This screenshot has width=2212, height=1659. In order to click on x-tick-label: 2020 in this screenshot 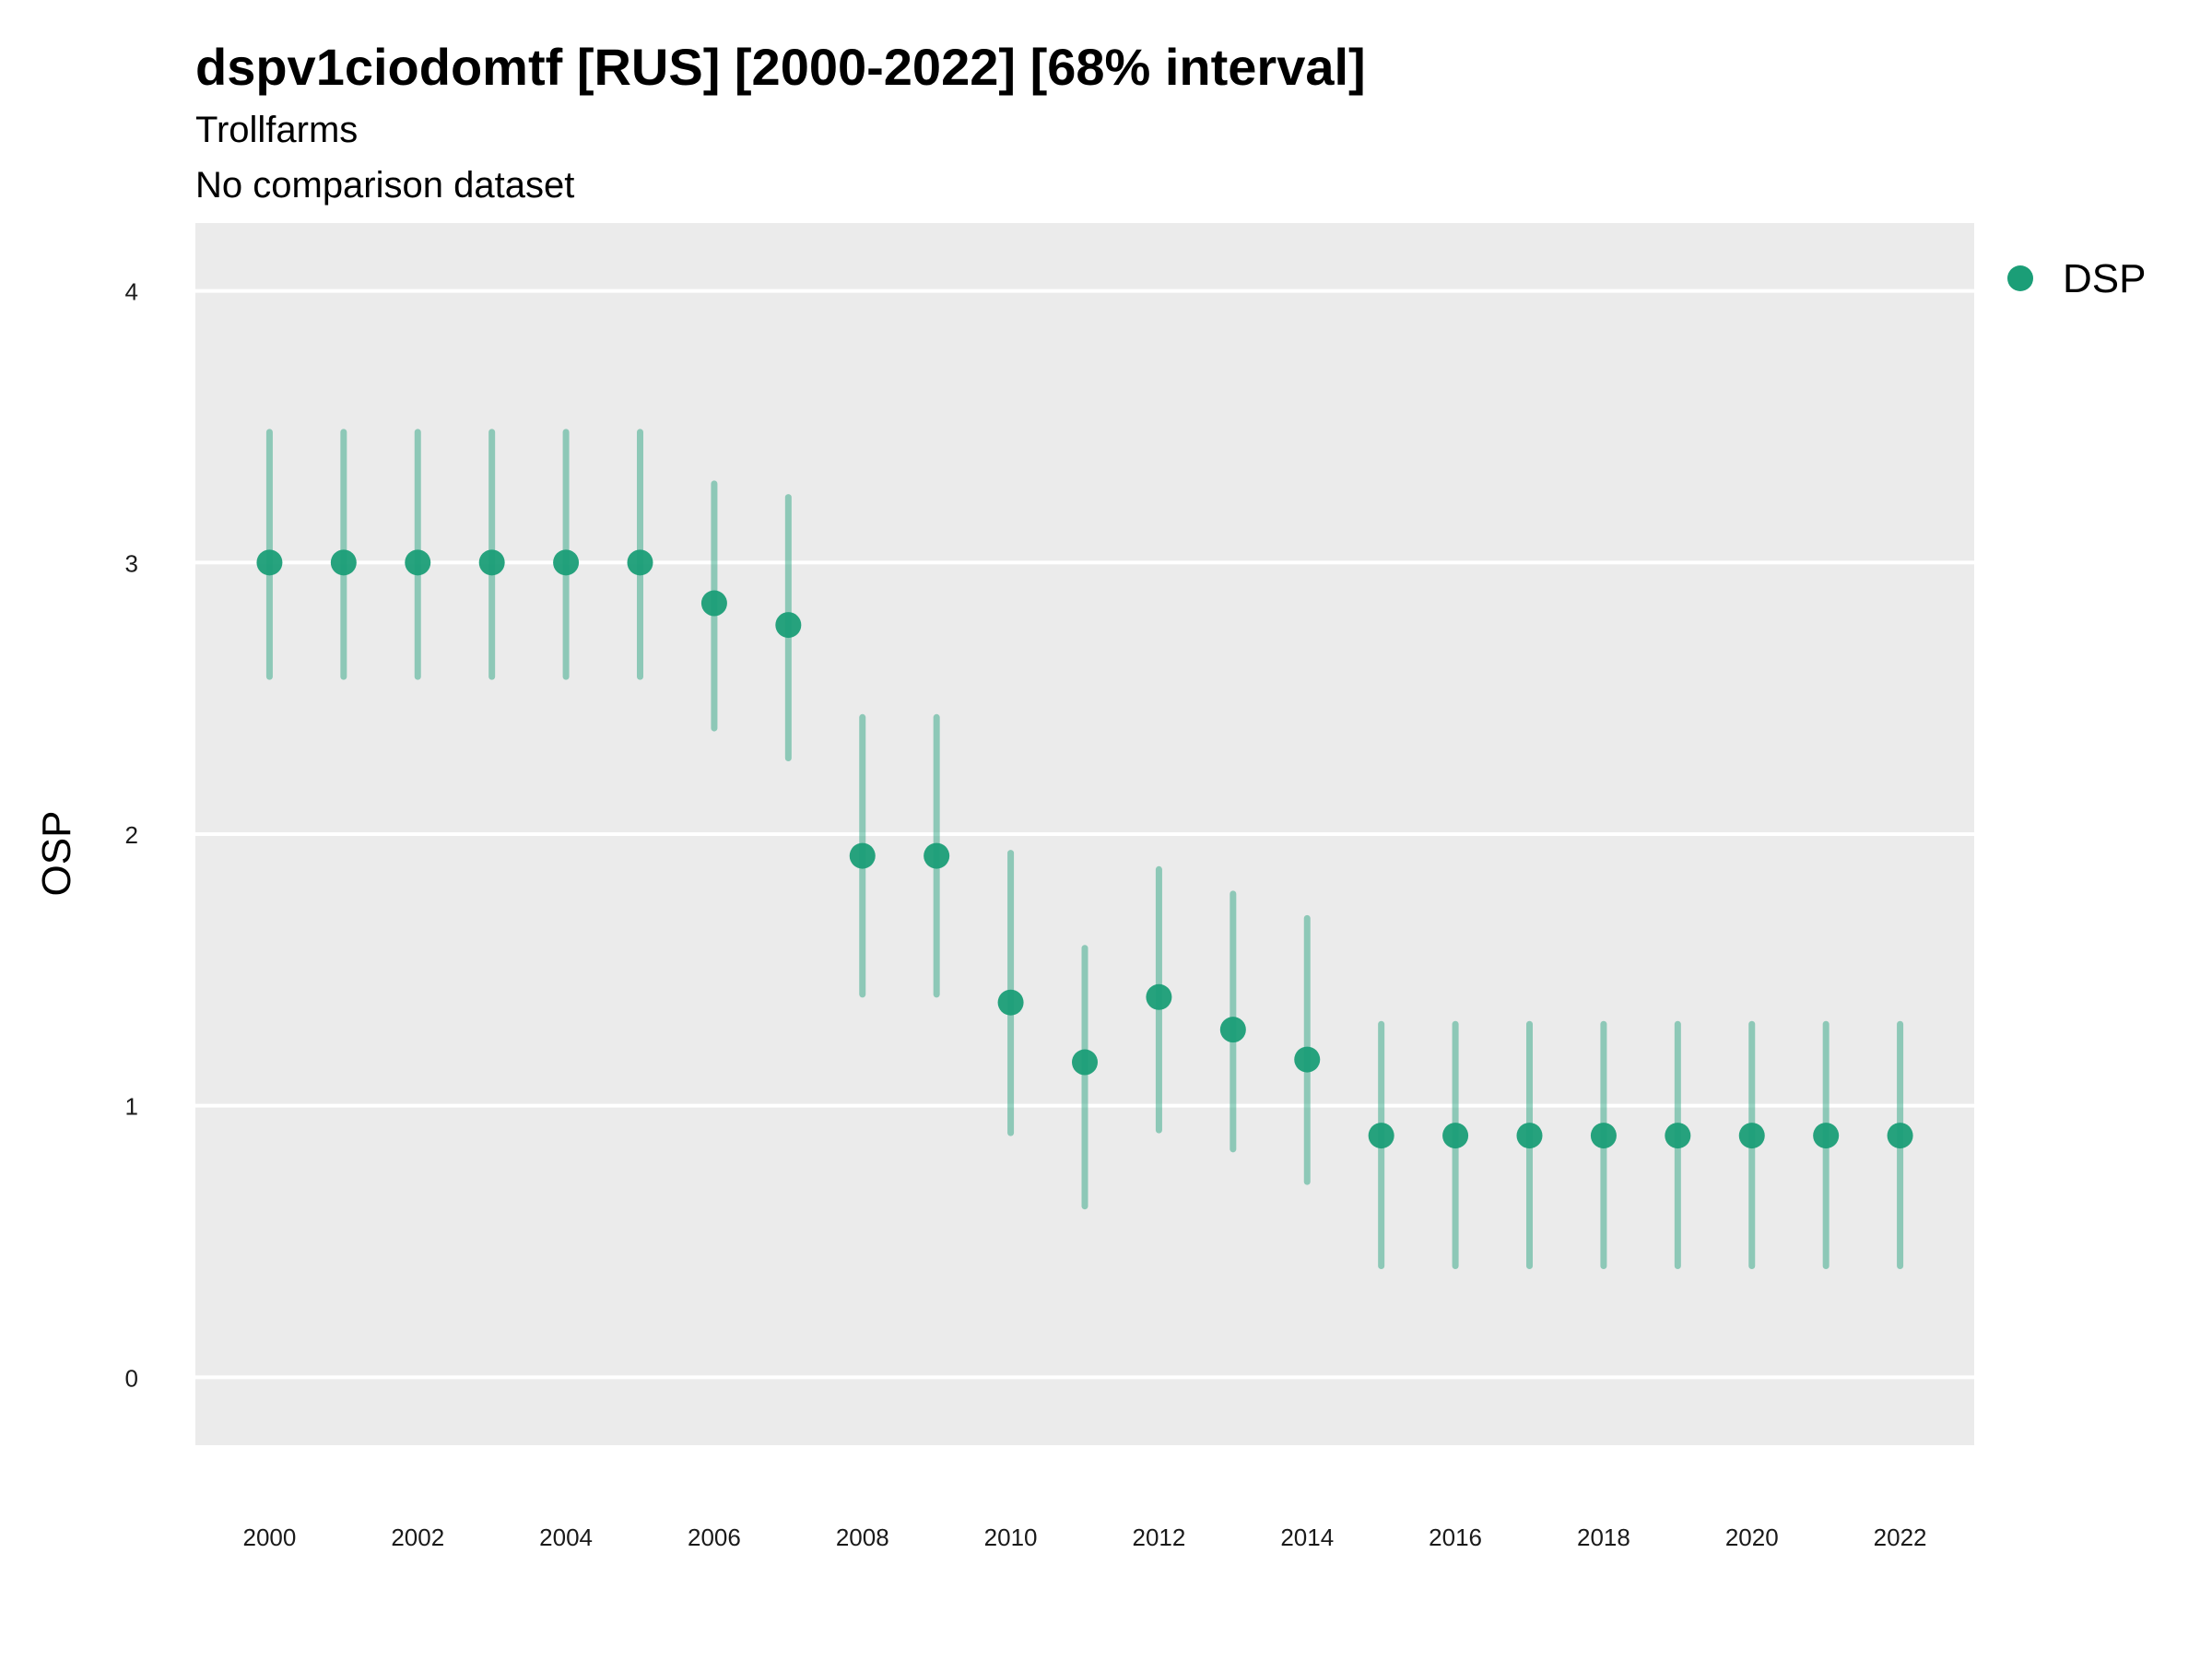, I will do `click(1752, 1537)`.